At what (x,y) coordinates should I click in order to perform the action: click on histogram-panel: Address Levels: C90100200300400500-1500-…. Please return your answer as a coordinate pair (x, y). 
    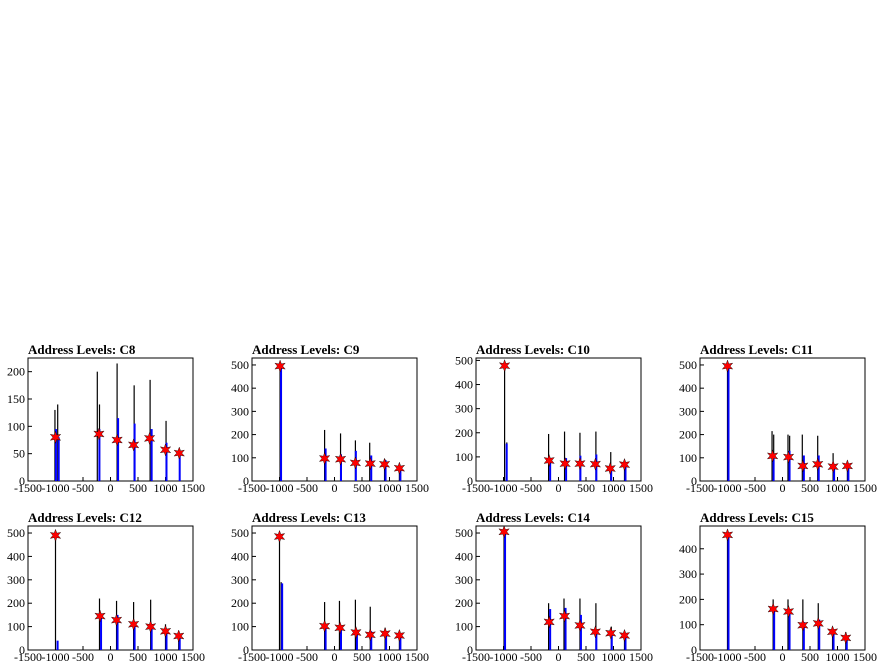
    Looking at the image, I should click on (330, 418).